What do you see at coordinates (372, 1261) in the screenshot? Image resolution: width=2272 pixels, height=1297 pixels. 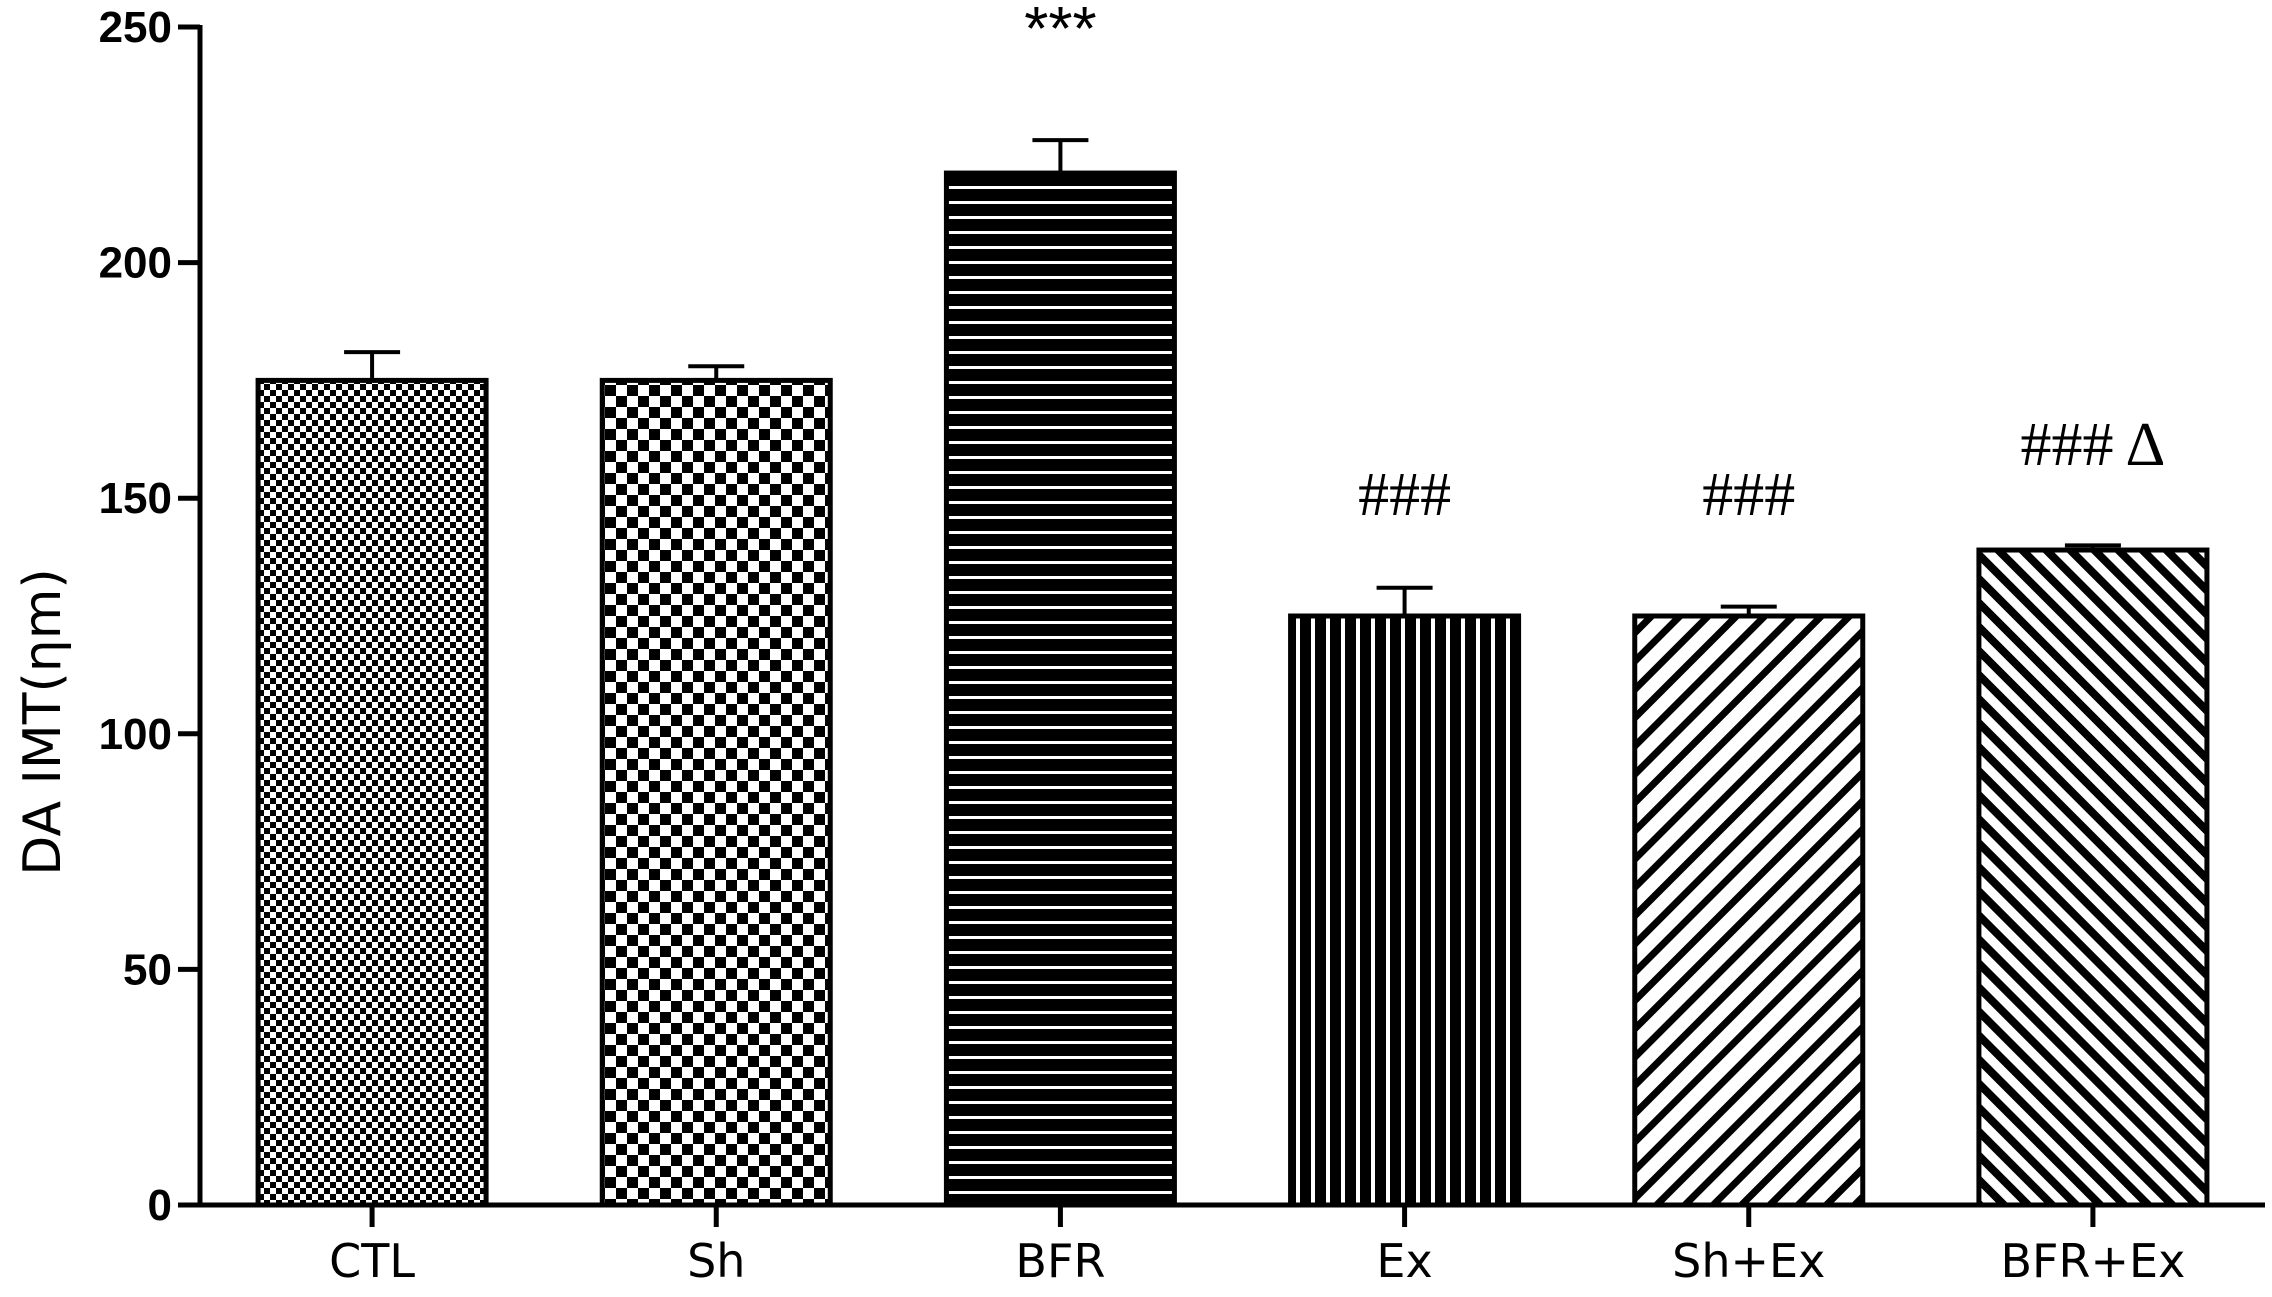 I see `x-tick-label: CTL` at bounding box center [372, 1261].